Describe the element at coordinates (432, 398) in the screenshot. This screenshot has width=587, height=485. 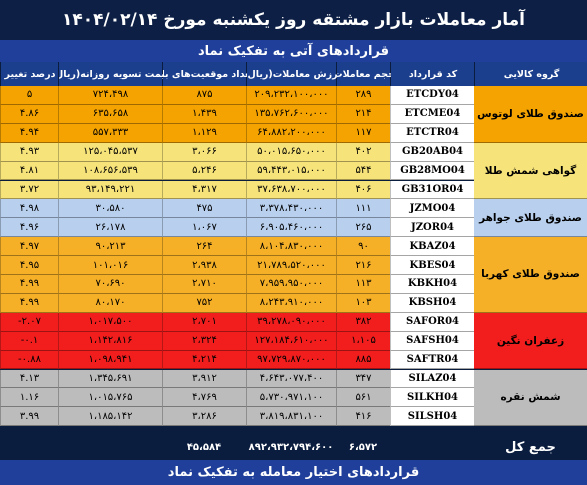
I see `cell-code: SILKH04` at that location.